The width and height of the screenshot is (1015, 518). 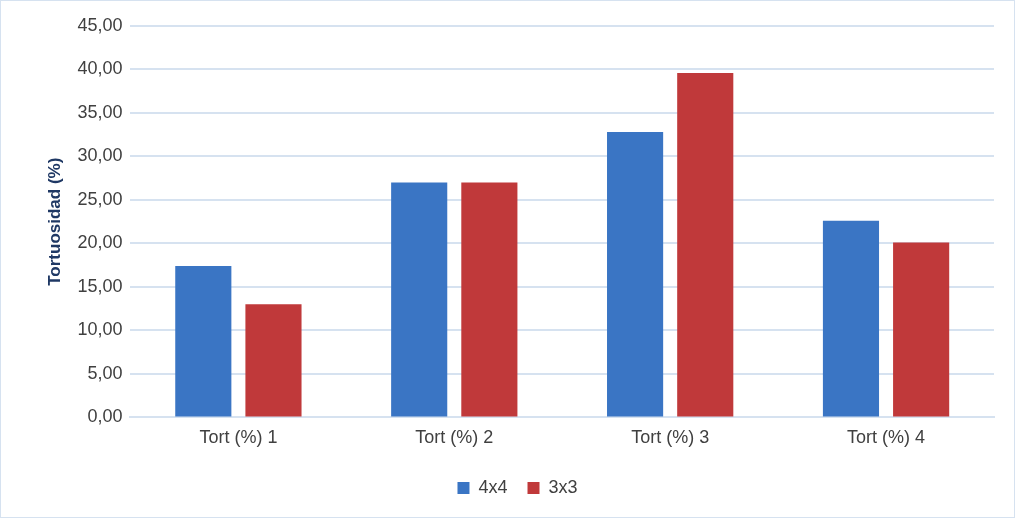 What do you see at coordinates (100, 329) in the screenshot?
I see `y-tick-label: 10,00` at bounding box center [100, 329].